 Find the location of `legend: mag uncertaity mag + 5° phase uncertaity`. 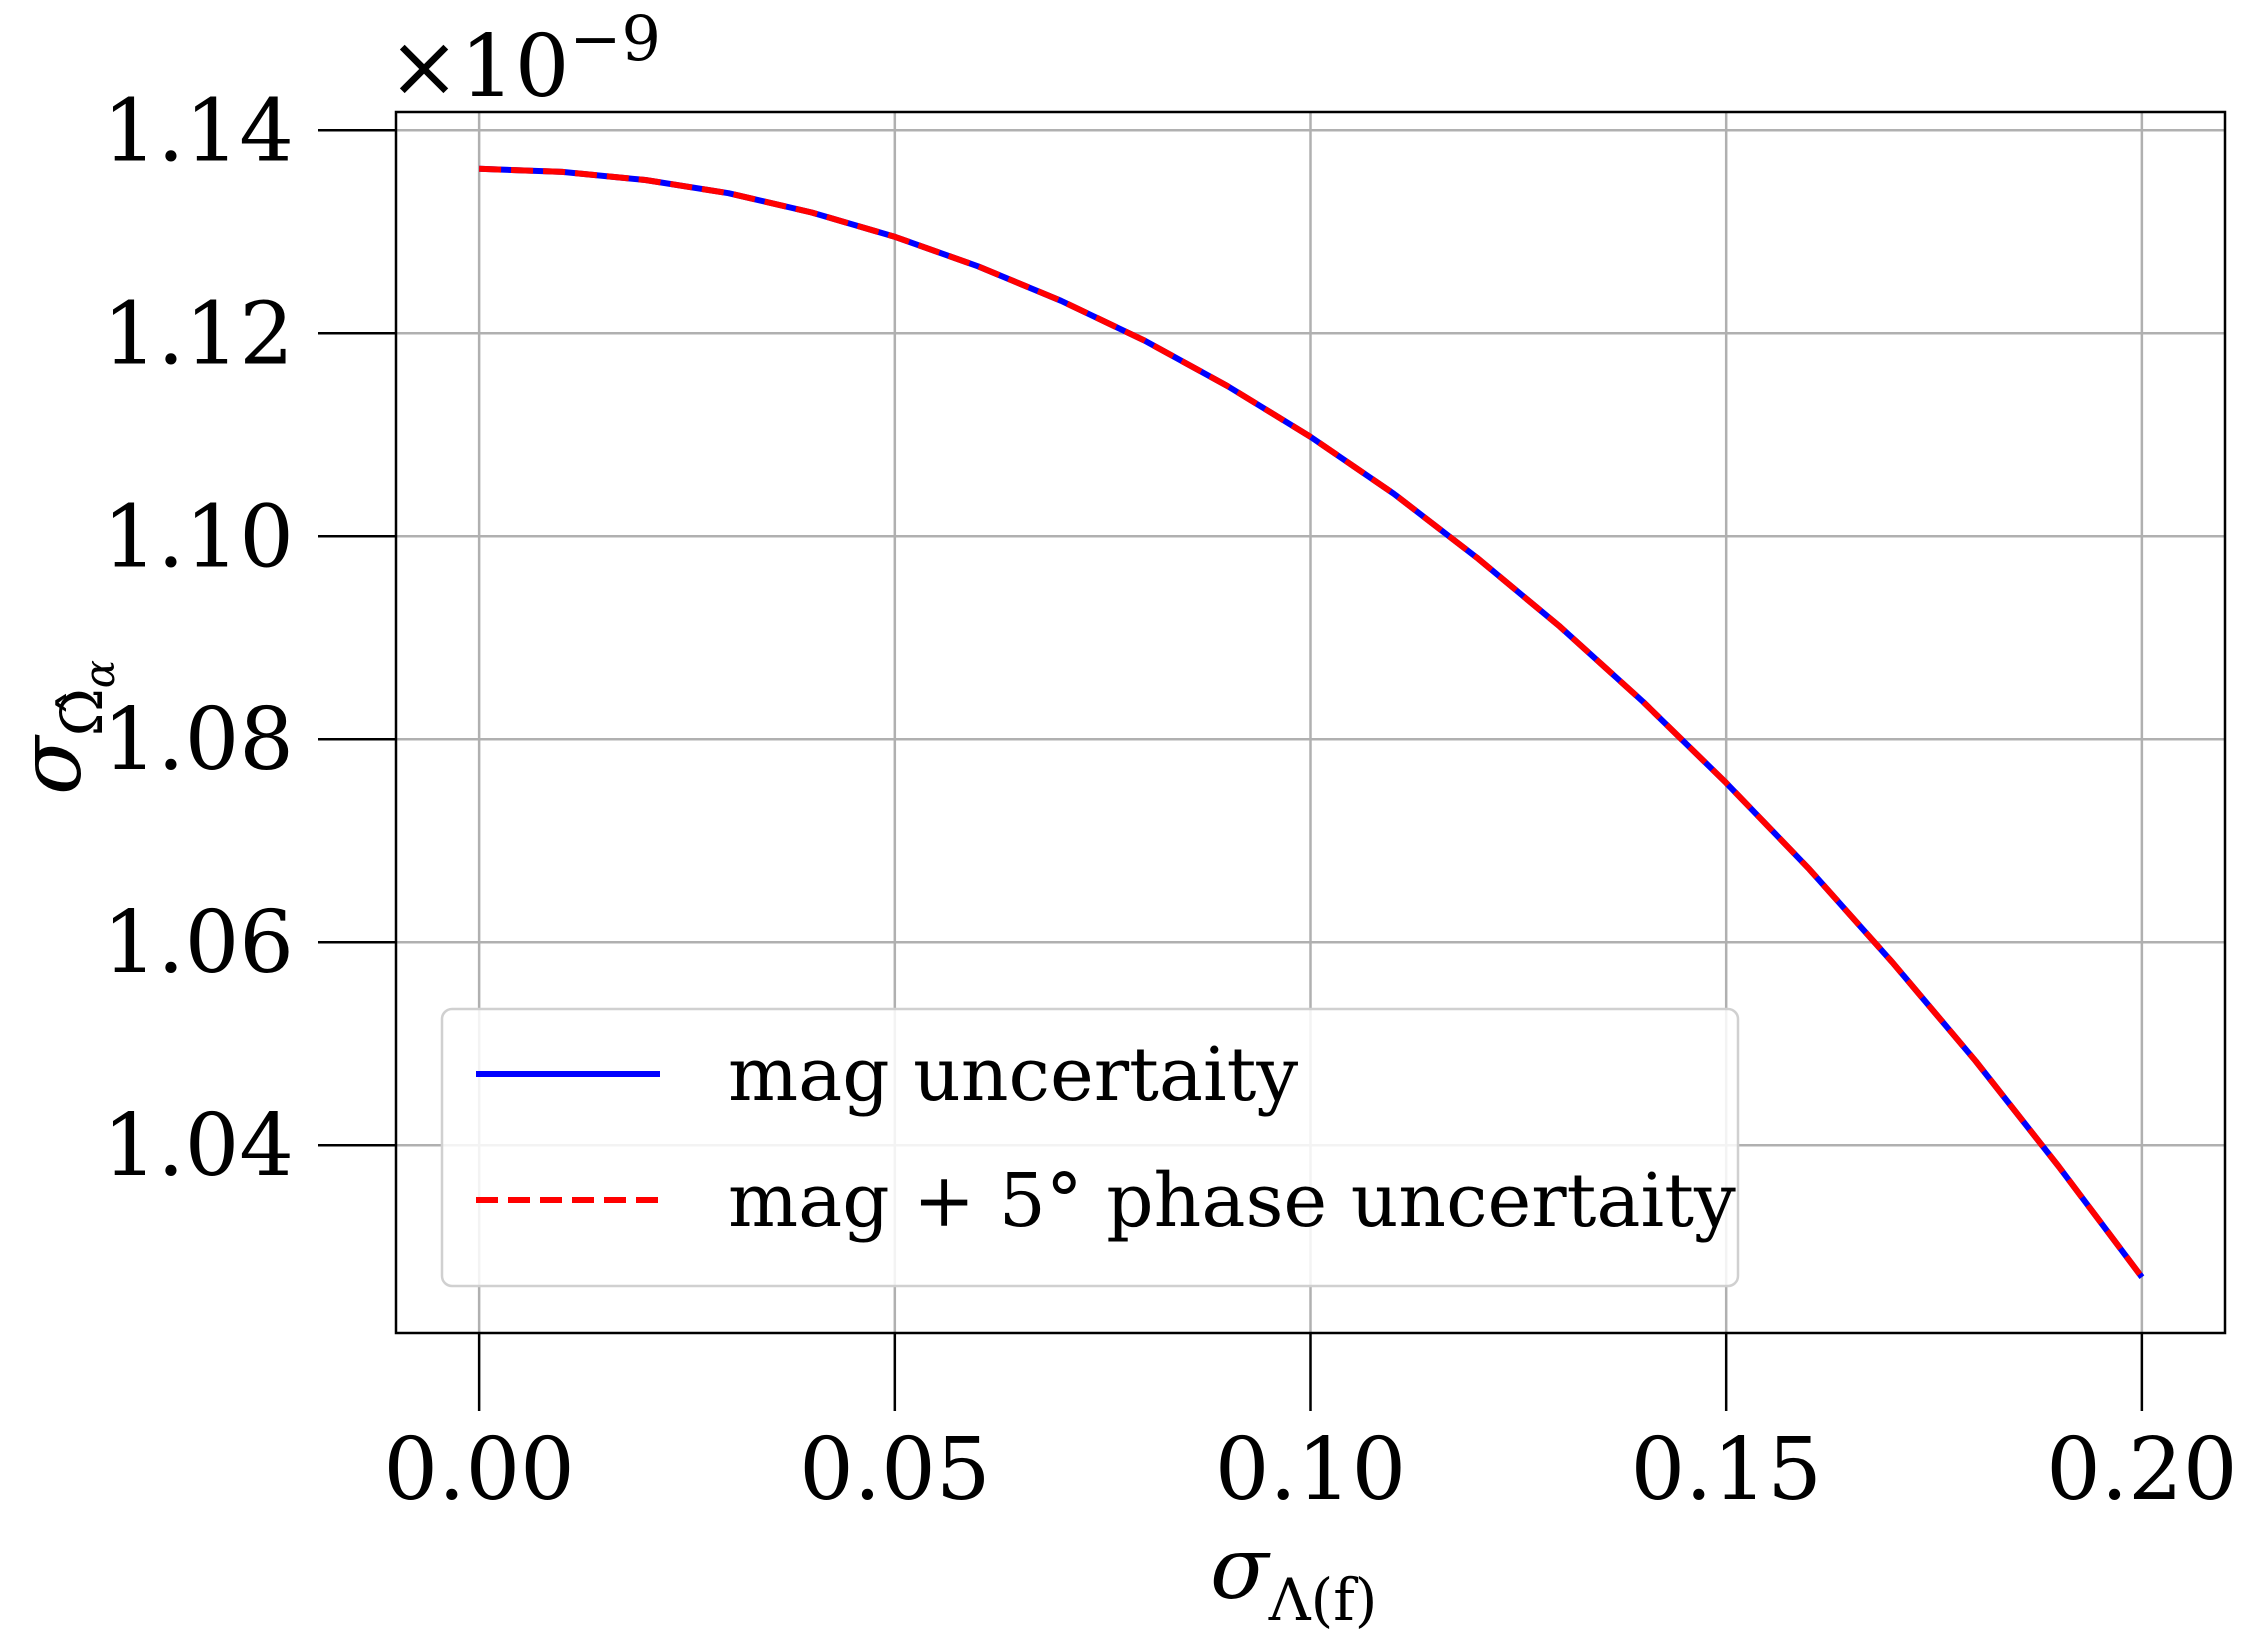

legend: mag uncertaity mag + 5° phase uncertaity is located at coordinates (1090, 1147).